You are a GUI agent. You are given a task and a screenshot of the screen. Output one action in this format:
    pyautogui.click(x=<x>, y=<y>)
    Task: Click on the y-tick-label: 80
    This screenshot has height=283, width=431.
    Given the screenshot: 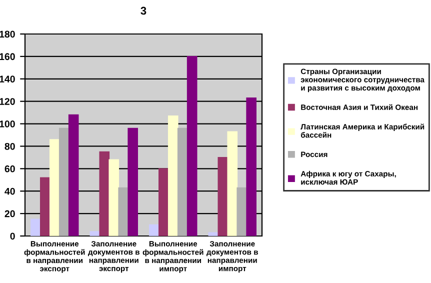 What is the action you would take?
    pyautogui.click(x=9, y=146)
    